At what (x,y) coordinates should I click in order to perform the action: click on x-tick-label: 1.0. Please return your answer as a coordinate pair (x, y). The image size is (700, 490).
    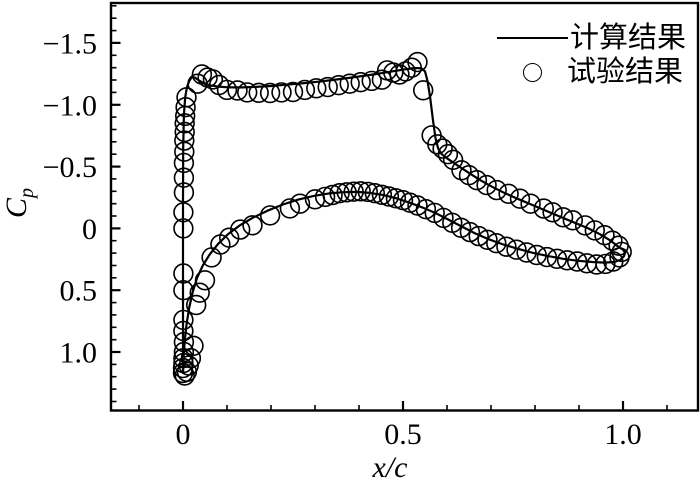
    Looking at the image, I should click on (623, 434).